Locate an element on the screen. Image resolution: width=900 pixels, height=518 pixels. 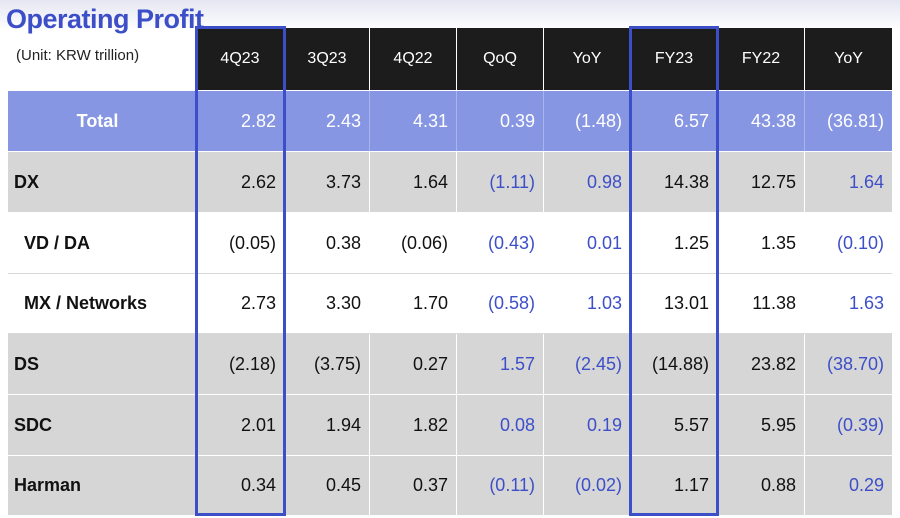
col-header-yoy-fy: YoY is located at coordinates (848, 59).